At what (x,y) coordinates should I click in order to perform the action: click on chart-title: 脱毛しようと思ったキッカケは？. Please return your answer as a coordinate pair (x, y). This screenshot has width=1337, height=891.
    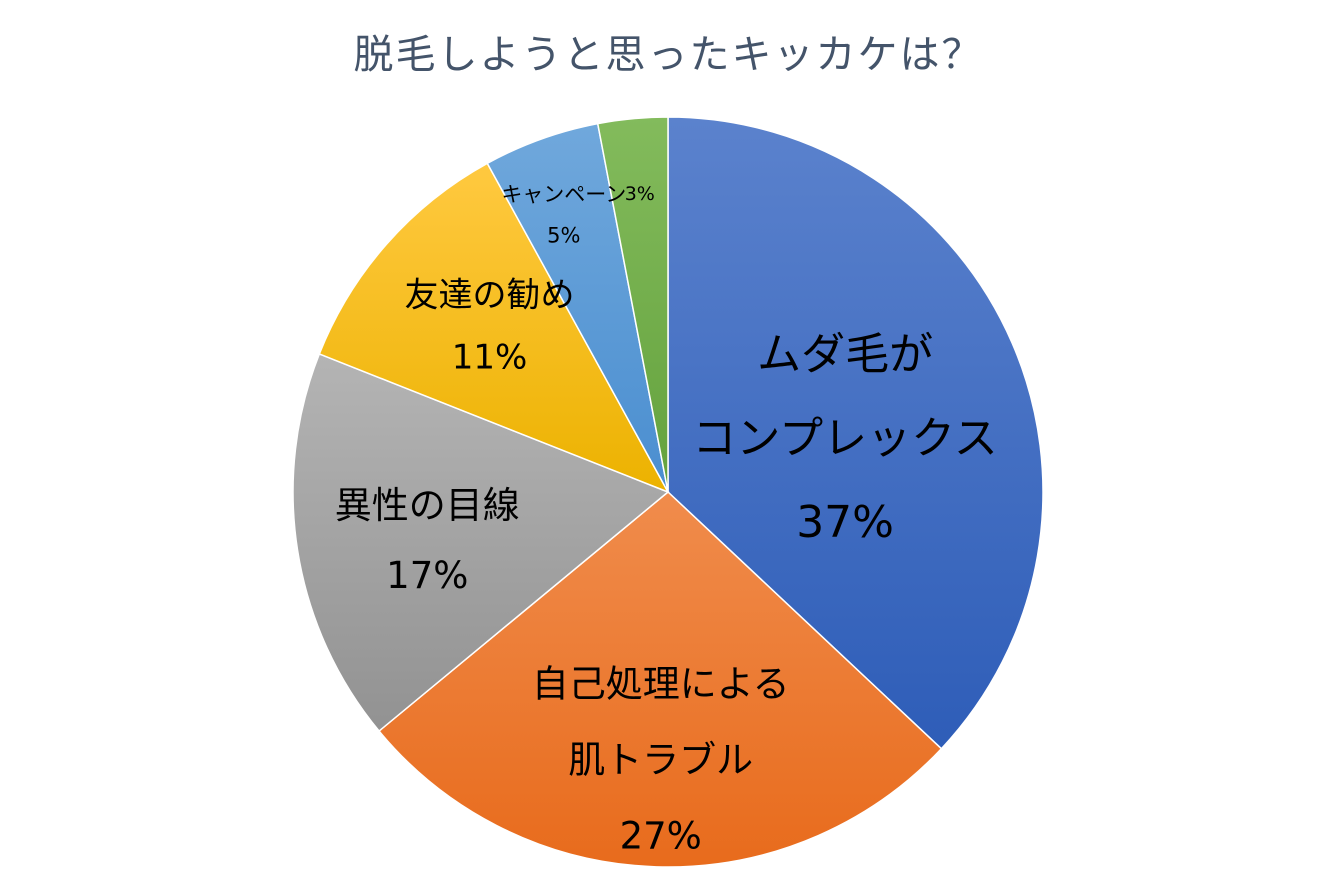
    Looking at the image, I should click on (668, 55).